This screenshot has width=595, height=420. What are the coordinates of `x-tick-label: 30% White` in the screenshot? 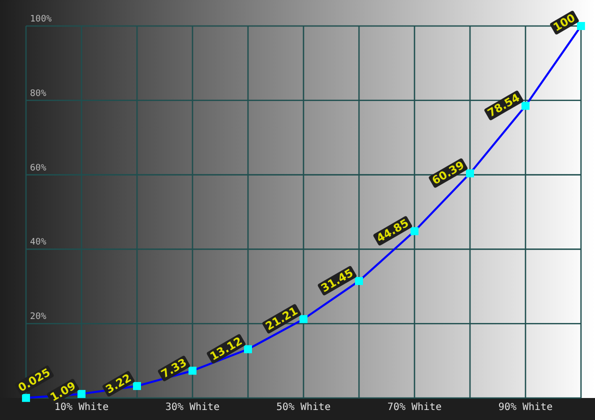 It's located at (192, 407).